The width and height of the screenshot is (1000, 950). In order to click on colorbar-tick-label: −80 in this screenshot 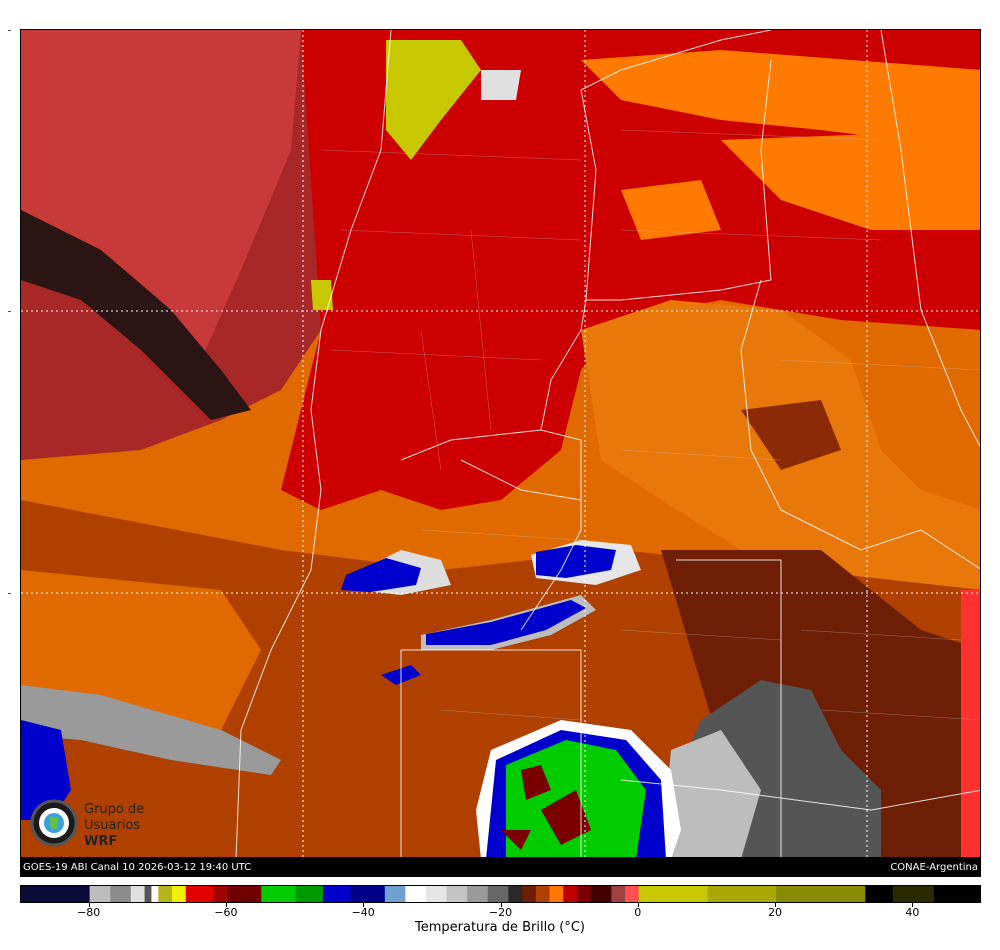, I will do `click(89, 912)`.